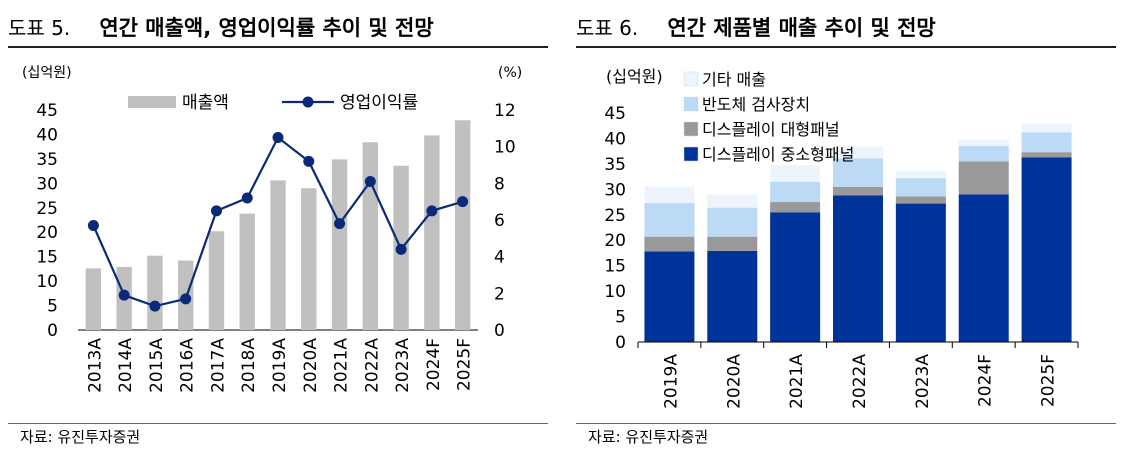 This screenshot has width=1124, height=452. Describe the element at coordinates (39, 28) in the screenshot. I see `figure-label: 도표 5.` at that location.